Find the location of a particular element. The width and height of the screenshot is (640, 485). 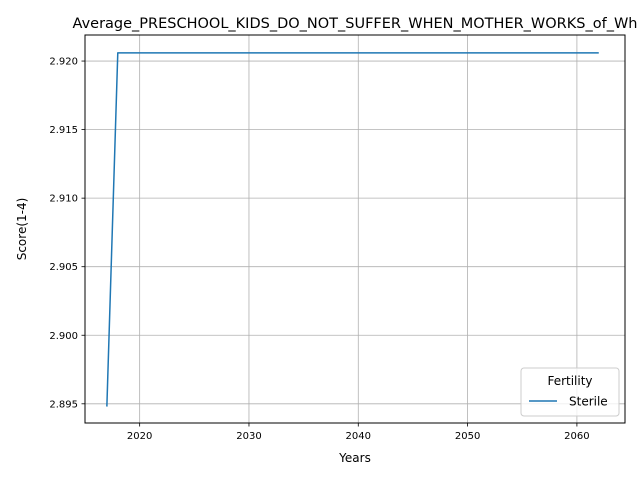

y-axis-label: Score(1-4) is located at coordinates (22, 229).